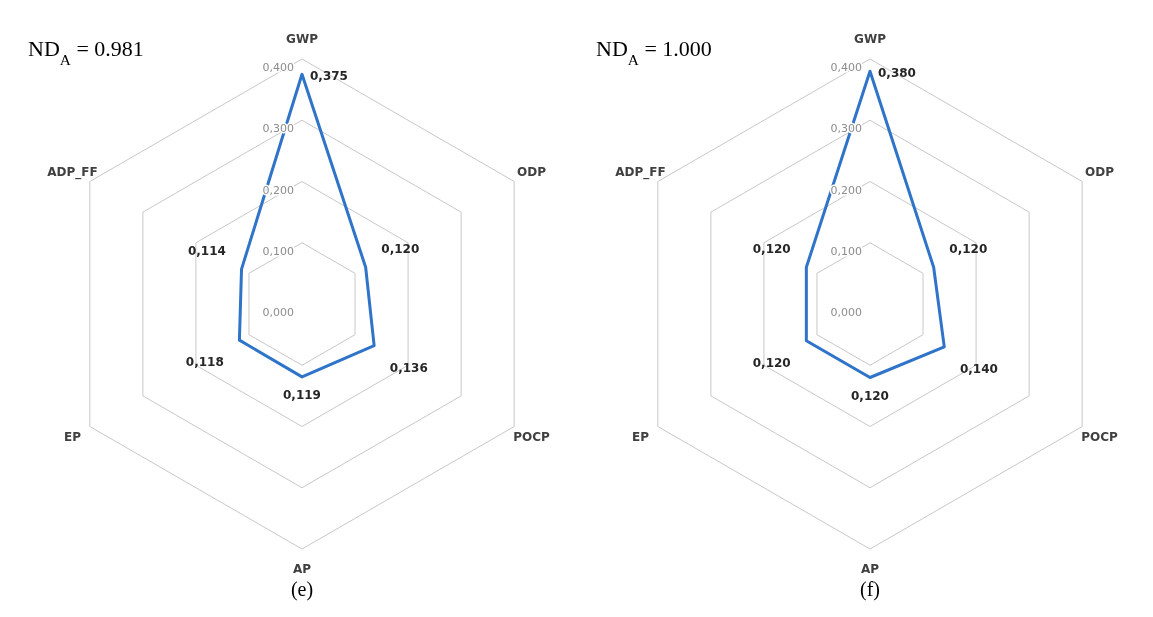  Describe the element at coordinates (978, 368) in the screenshot. I see `data-label: 0,140` at that location.